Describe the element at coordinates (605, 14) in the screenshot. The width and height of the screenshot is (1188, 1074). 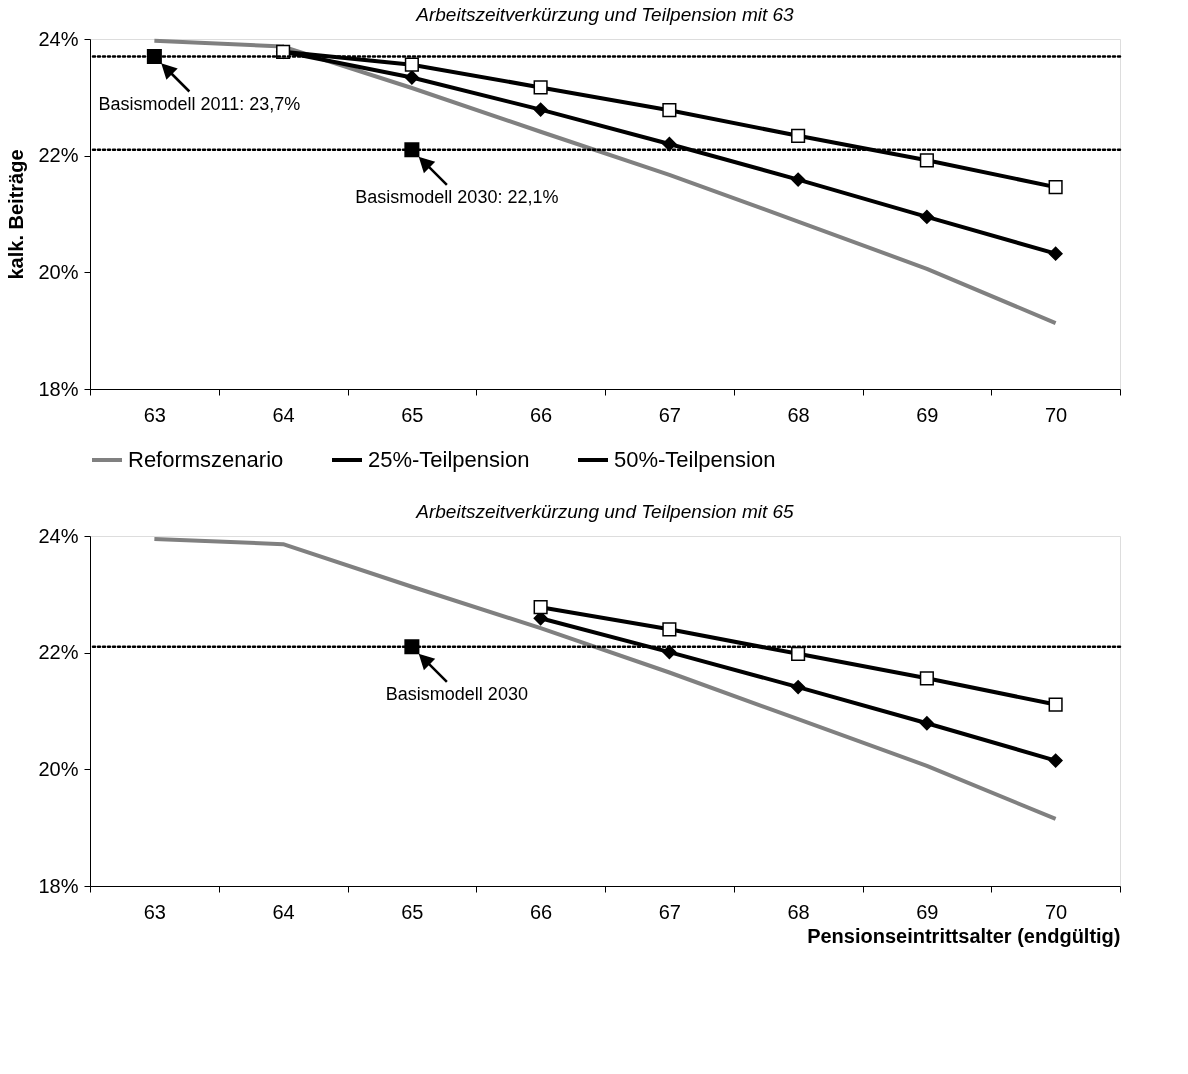
I see `chart-title: Arbeitszeitverkürzung und Teilpension mit 63` at that location.